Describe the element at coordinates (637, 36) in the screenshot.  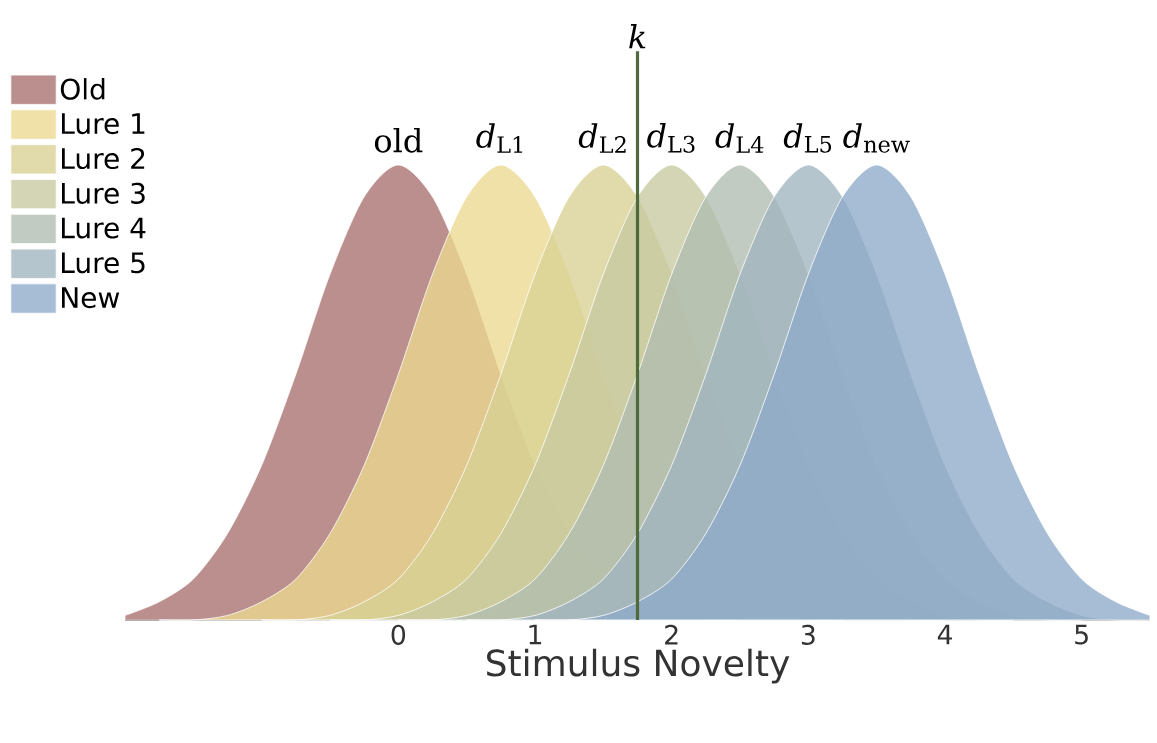
I see `ref-line-label: k` at that location.